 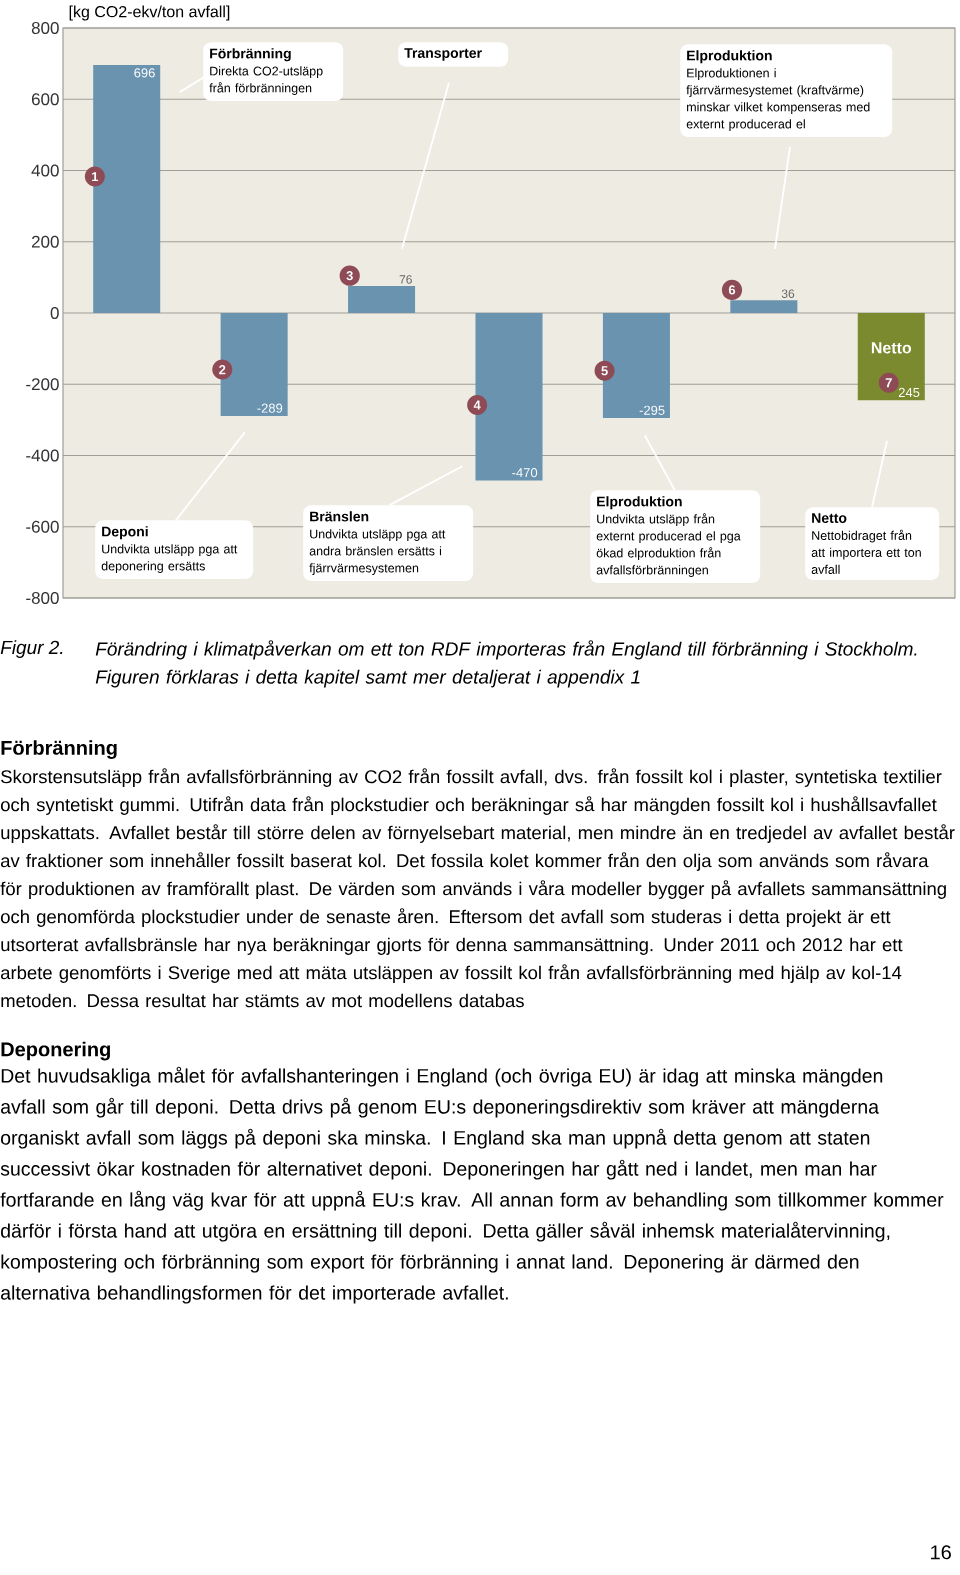 What do you see at coordinates (222, 370) in the screenshot?
I see `x-tick-label: 2` at bounding box center [222, 370].